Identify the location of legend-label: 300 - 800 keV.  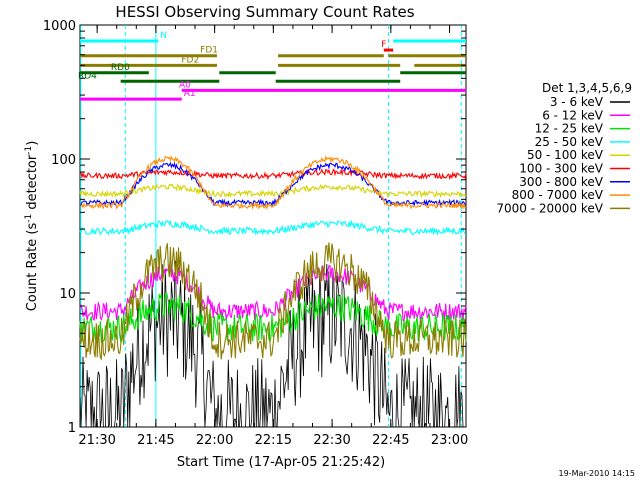
(561, 182).